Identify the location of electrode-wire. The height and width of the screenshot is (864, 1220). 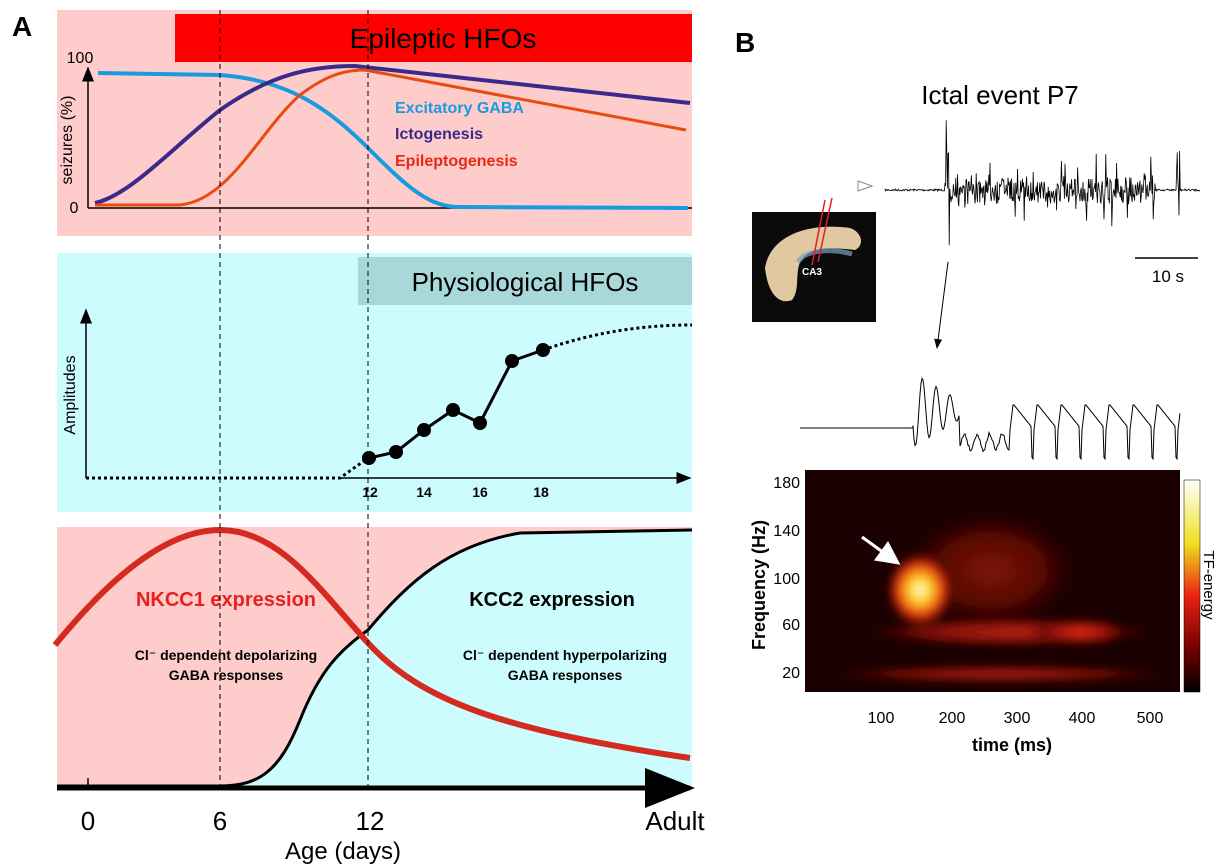
(841, 192).